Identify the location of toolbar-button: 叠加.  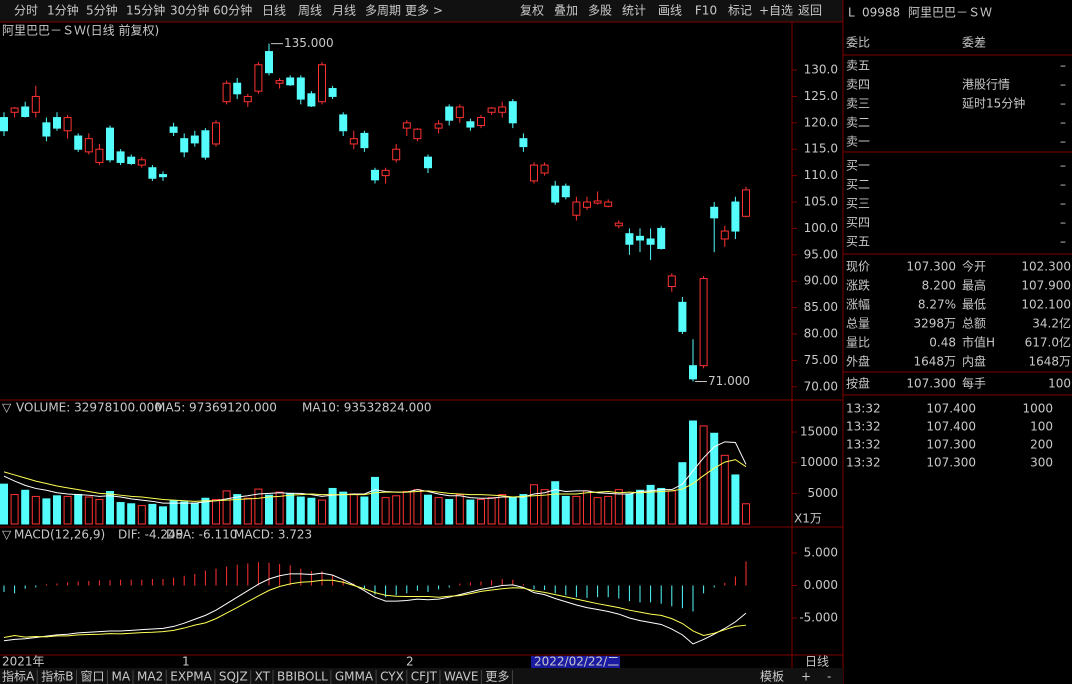
(566, 11).